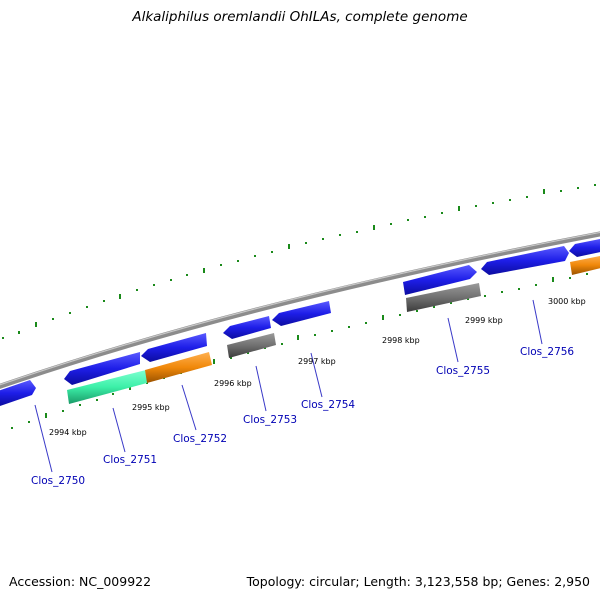 The width and height of the screenshot is (600, 600). Describe the element at coordinates (68, 432) in the screenshot. I see `kbp-label: 2994 kbp` at that location.